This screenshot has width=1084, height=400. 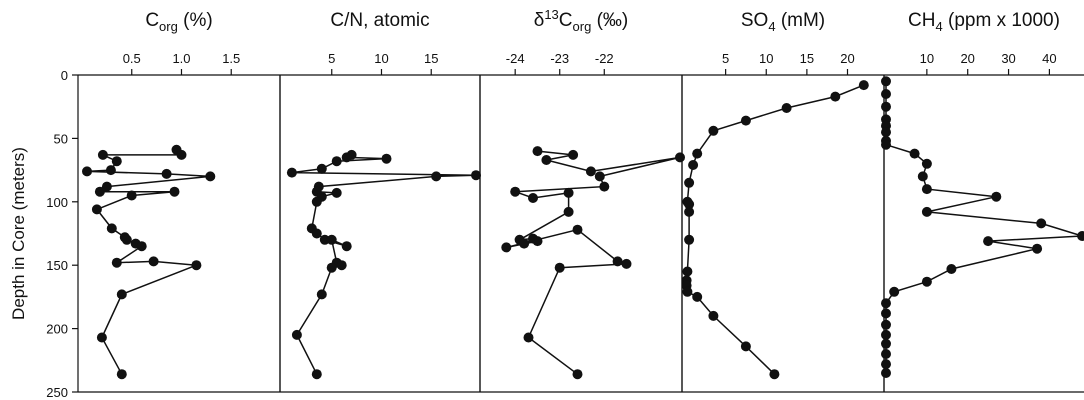 I want to click on y-tick-label: 100, so click(x=57, y=202).